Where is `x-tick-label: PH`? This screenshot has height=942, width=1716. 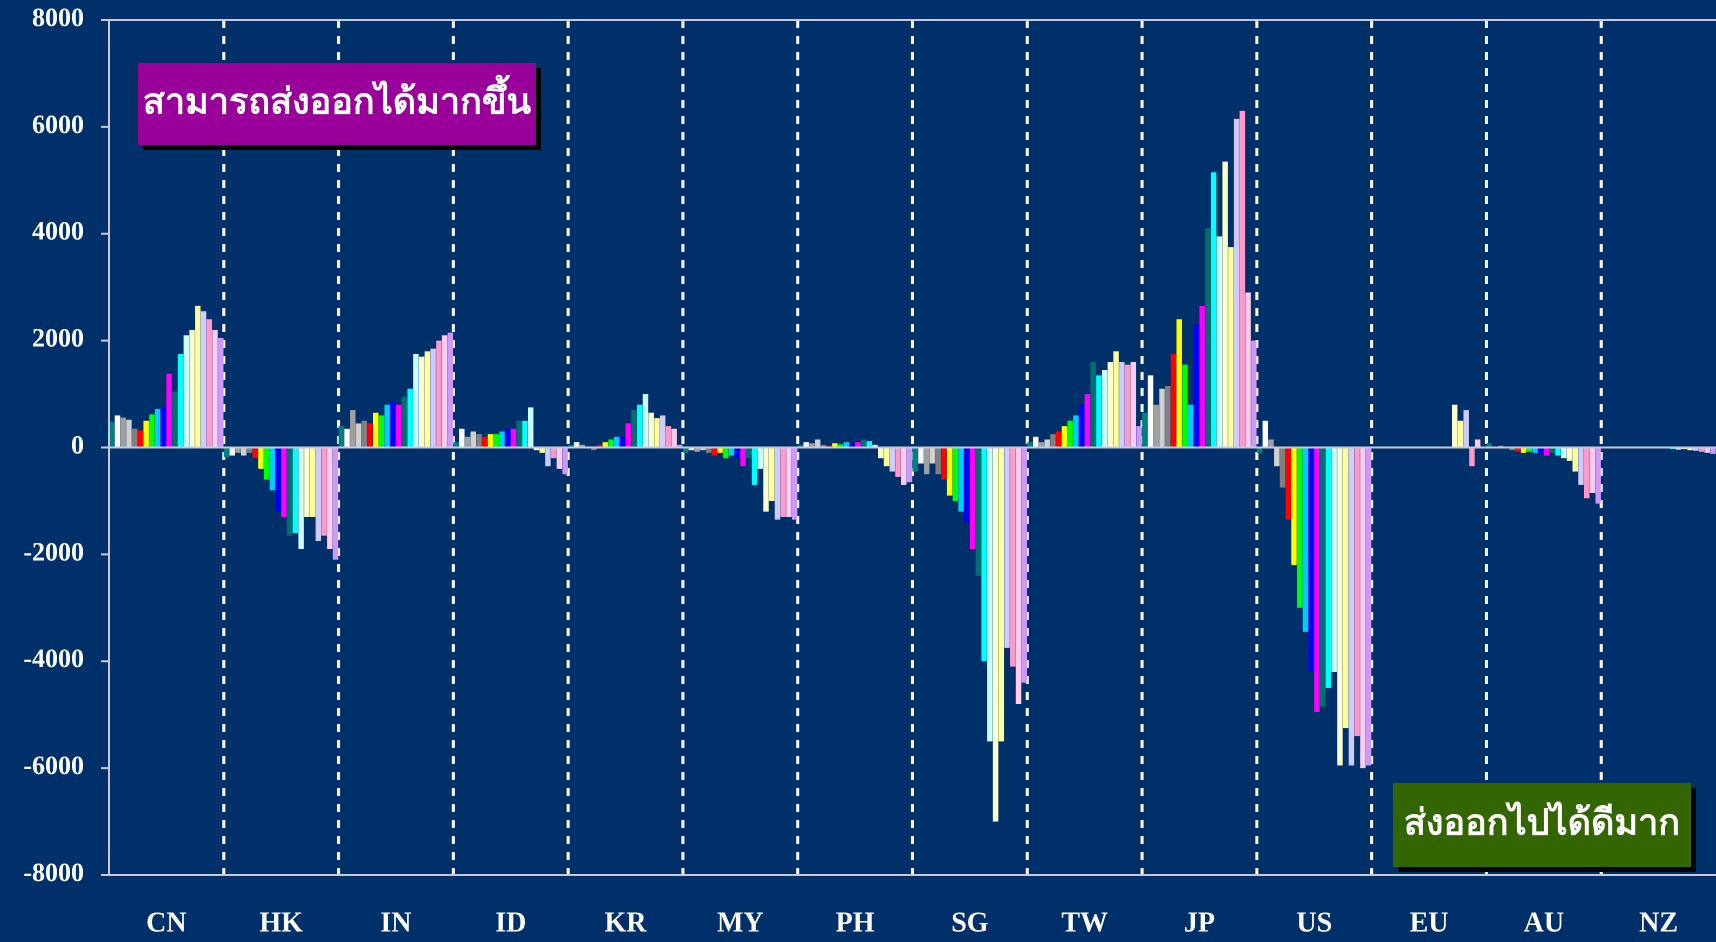
x-tick-label: PH is located at coordinates (855, 922).